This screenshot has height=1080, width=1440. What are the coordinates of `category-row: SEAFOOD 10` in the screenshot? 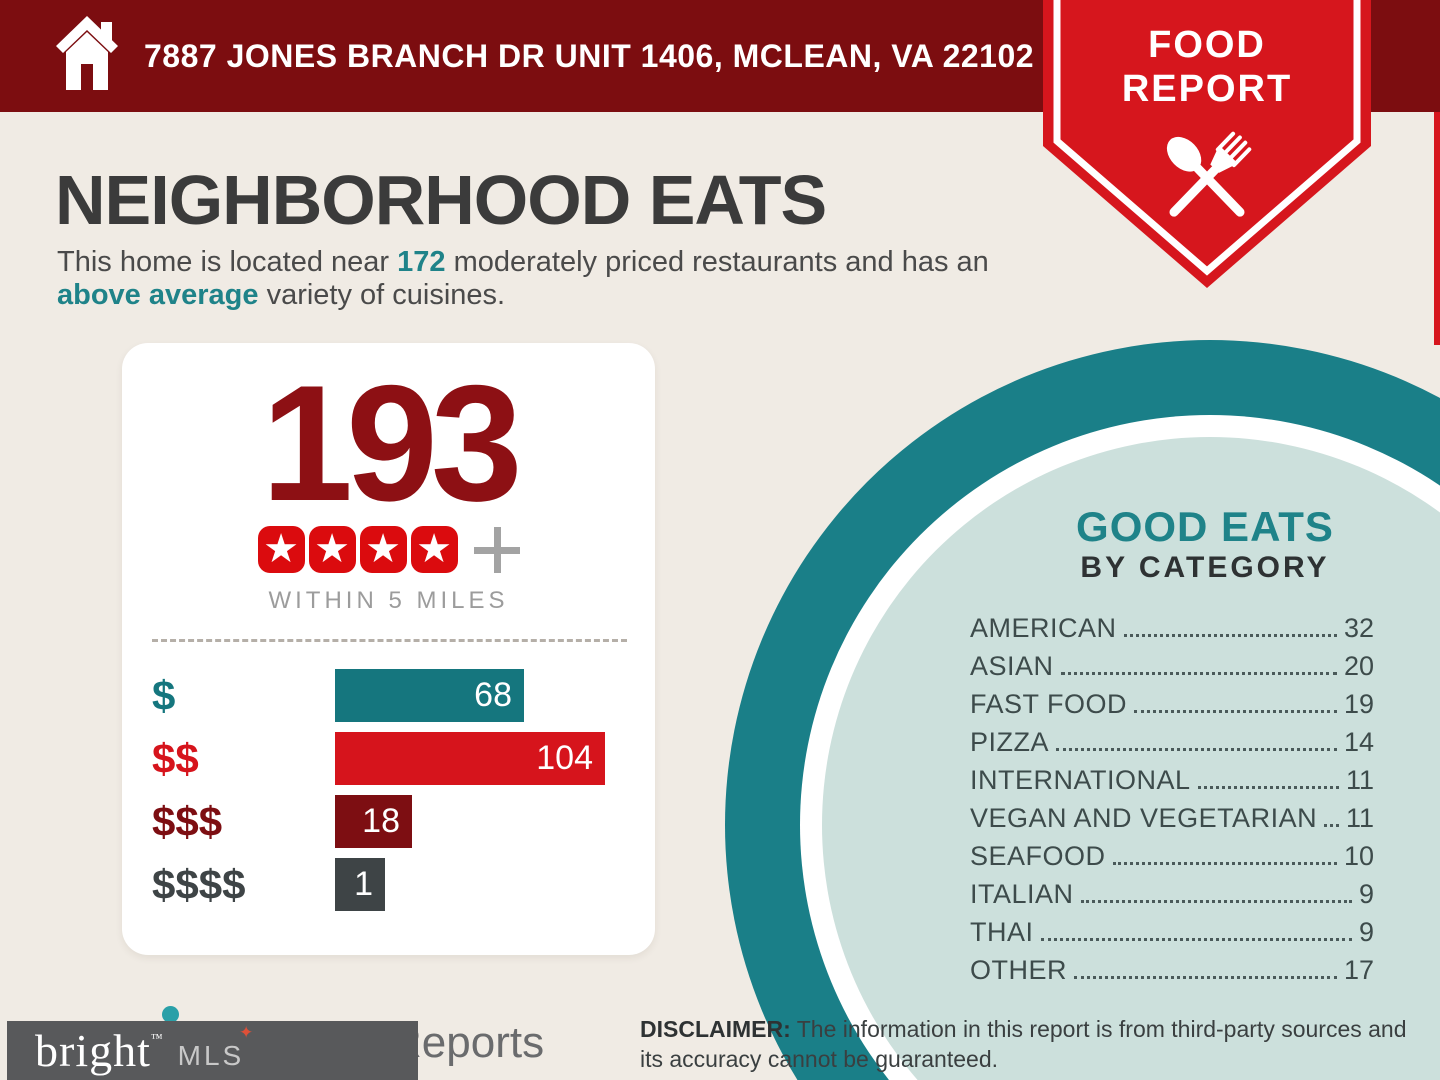 It's located at (1172, 853).